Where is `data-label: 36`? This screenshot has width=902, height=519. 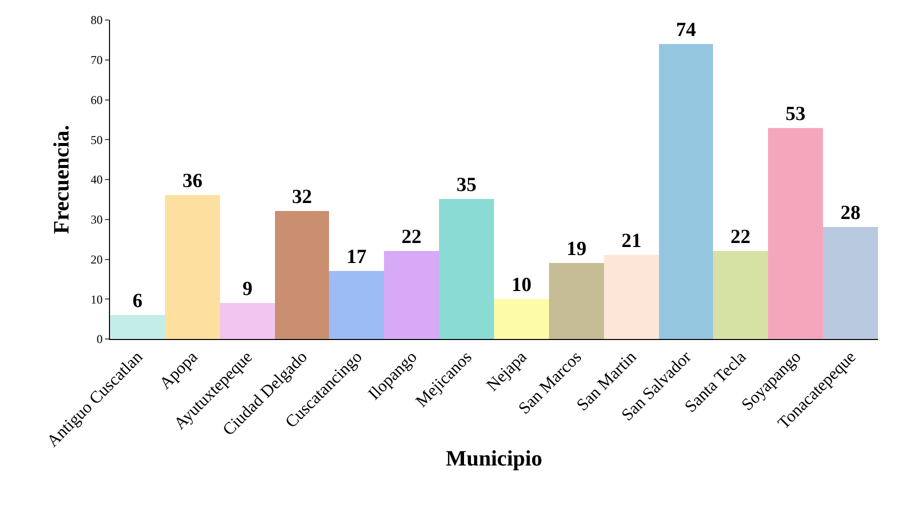
data-label: 36 is located at coordinates (192, 181).